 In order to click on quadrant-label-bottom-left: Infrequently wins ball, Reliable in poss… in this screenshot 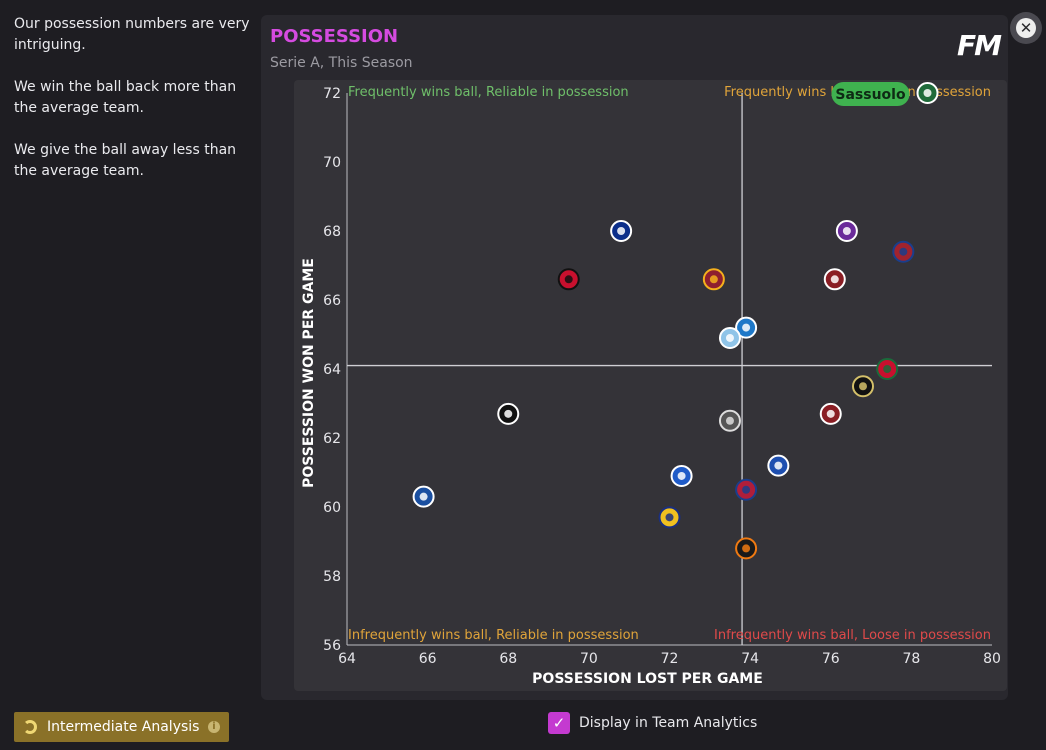, I will do `click(493, 635)`.